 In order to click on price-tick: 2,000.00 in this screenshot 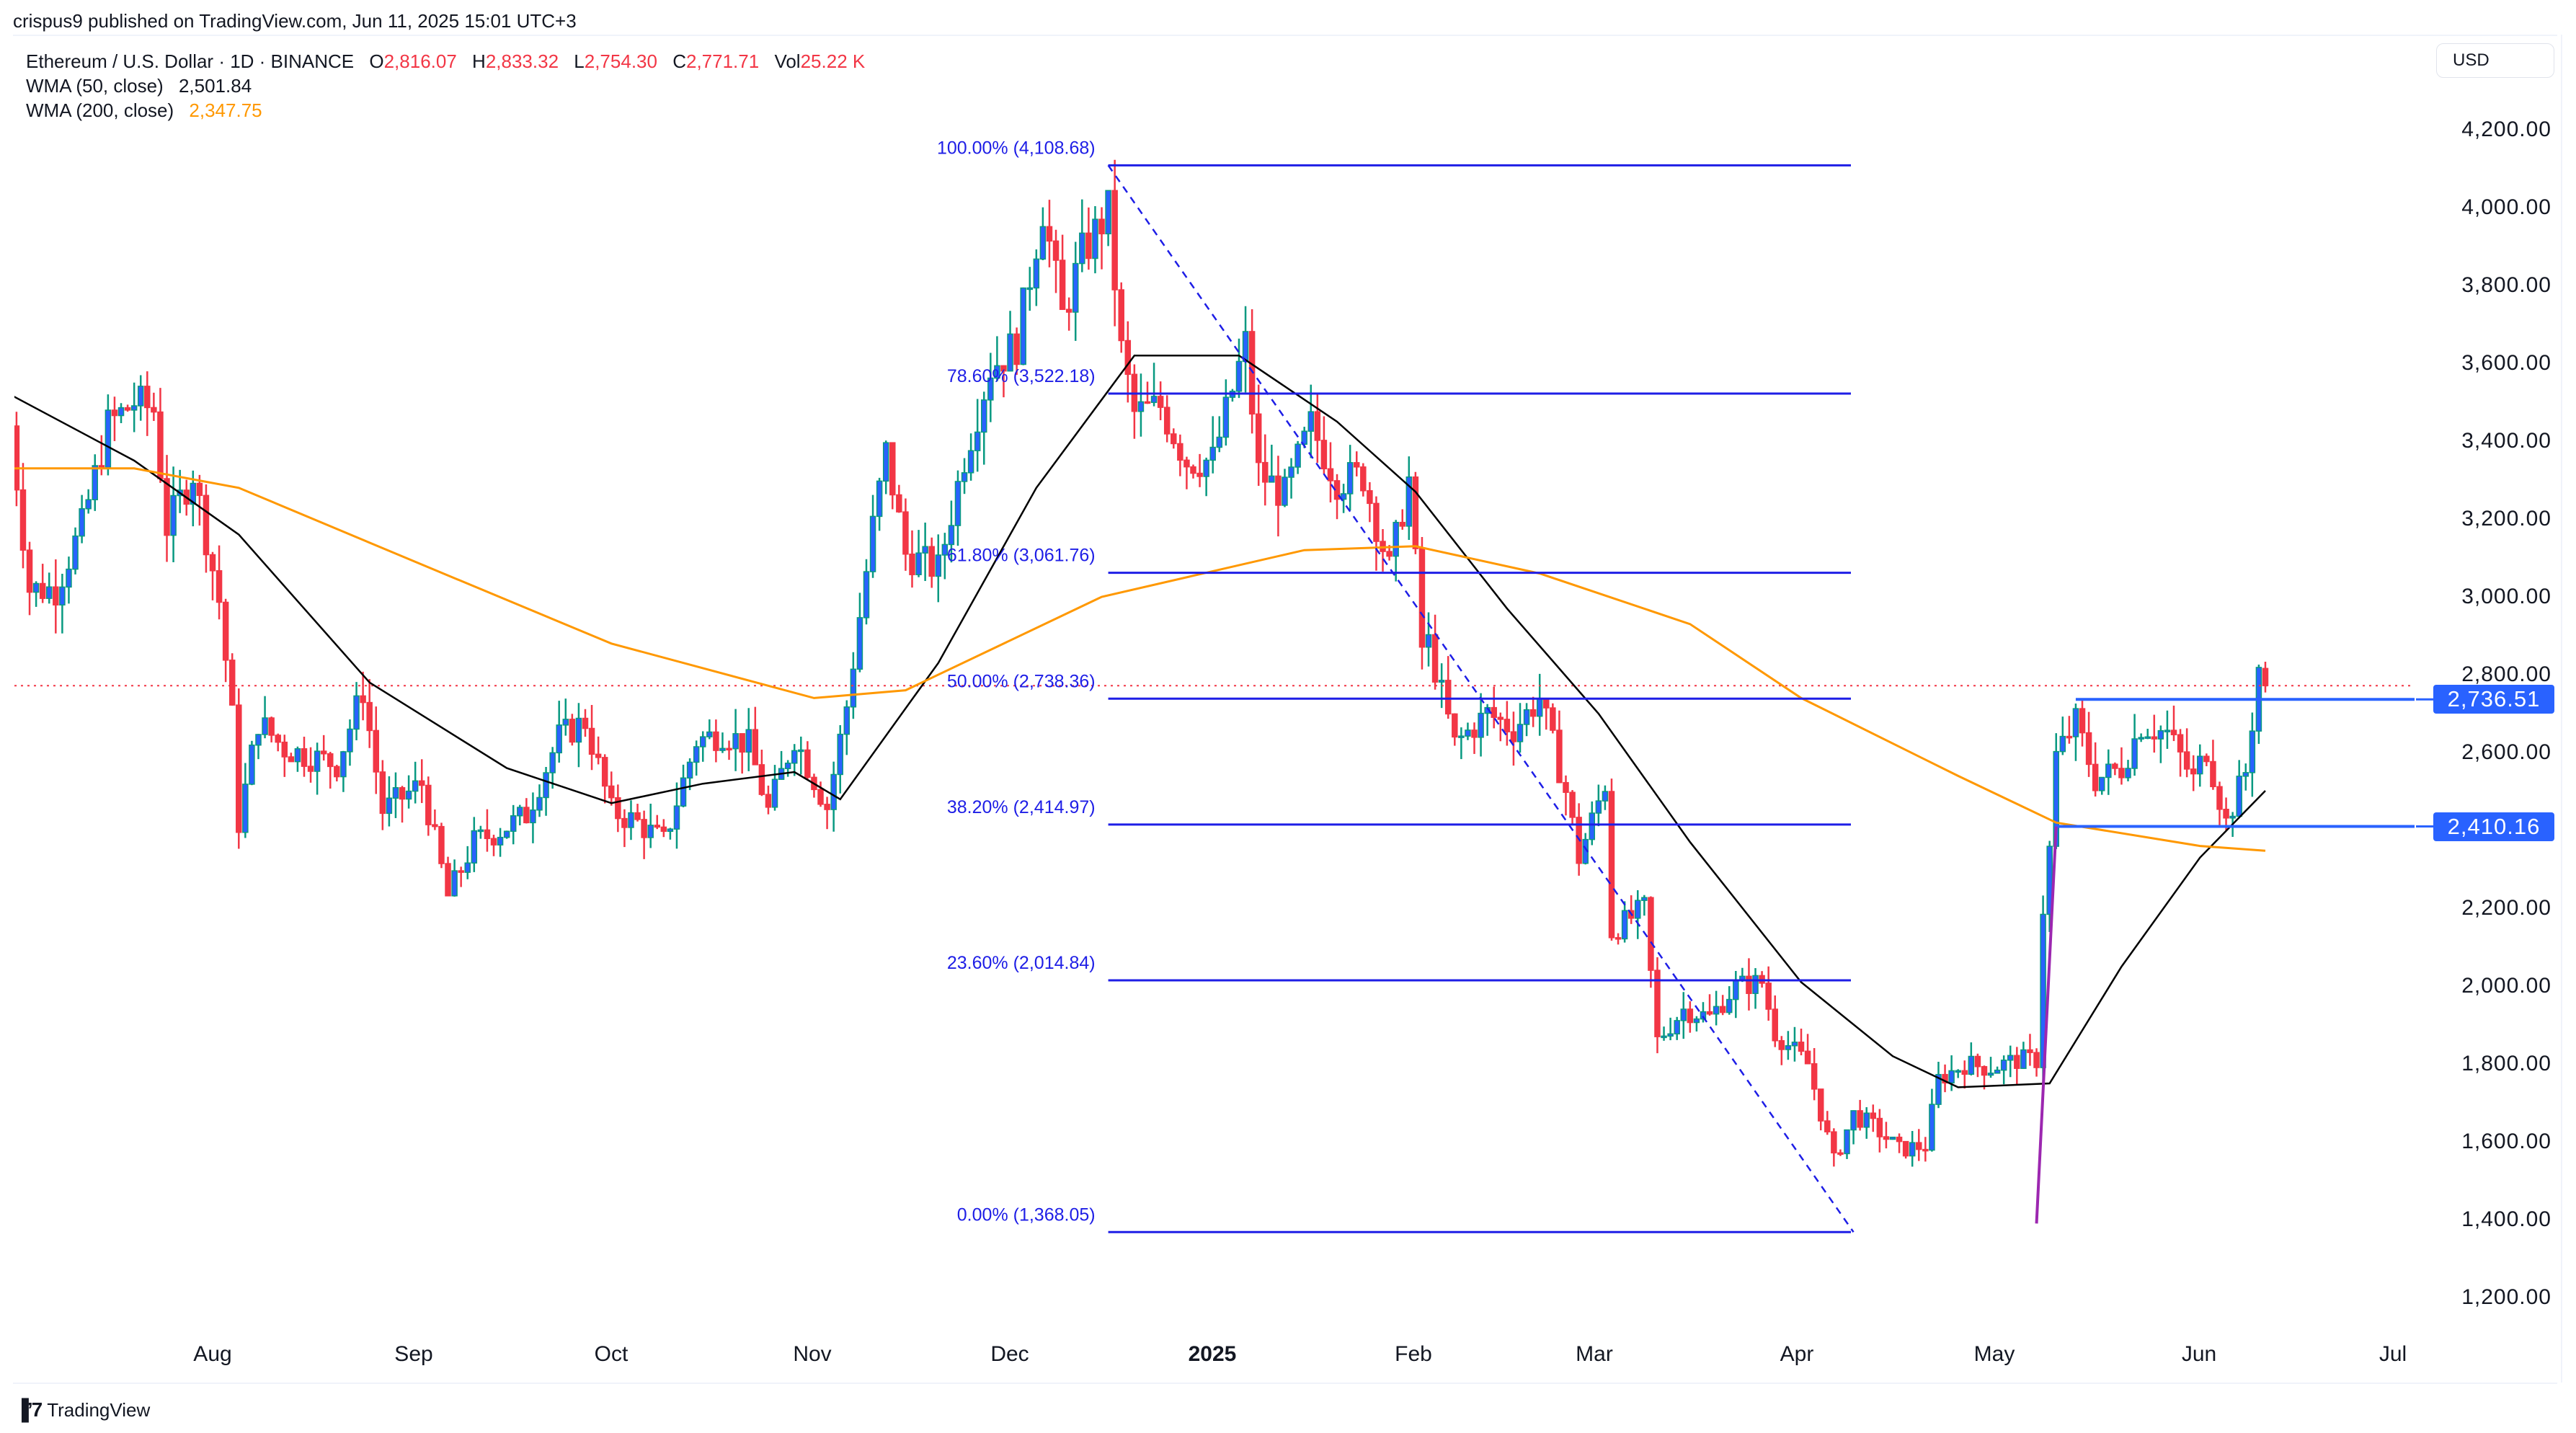, I will do `click(2506, 986)`.